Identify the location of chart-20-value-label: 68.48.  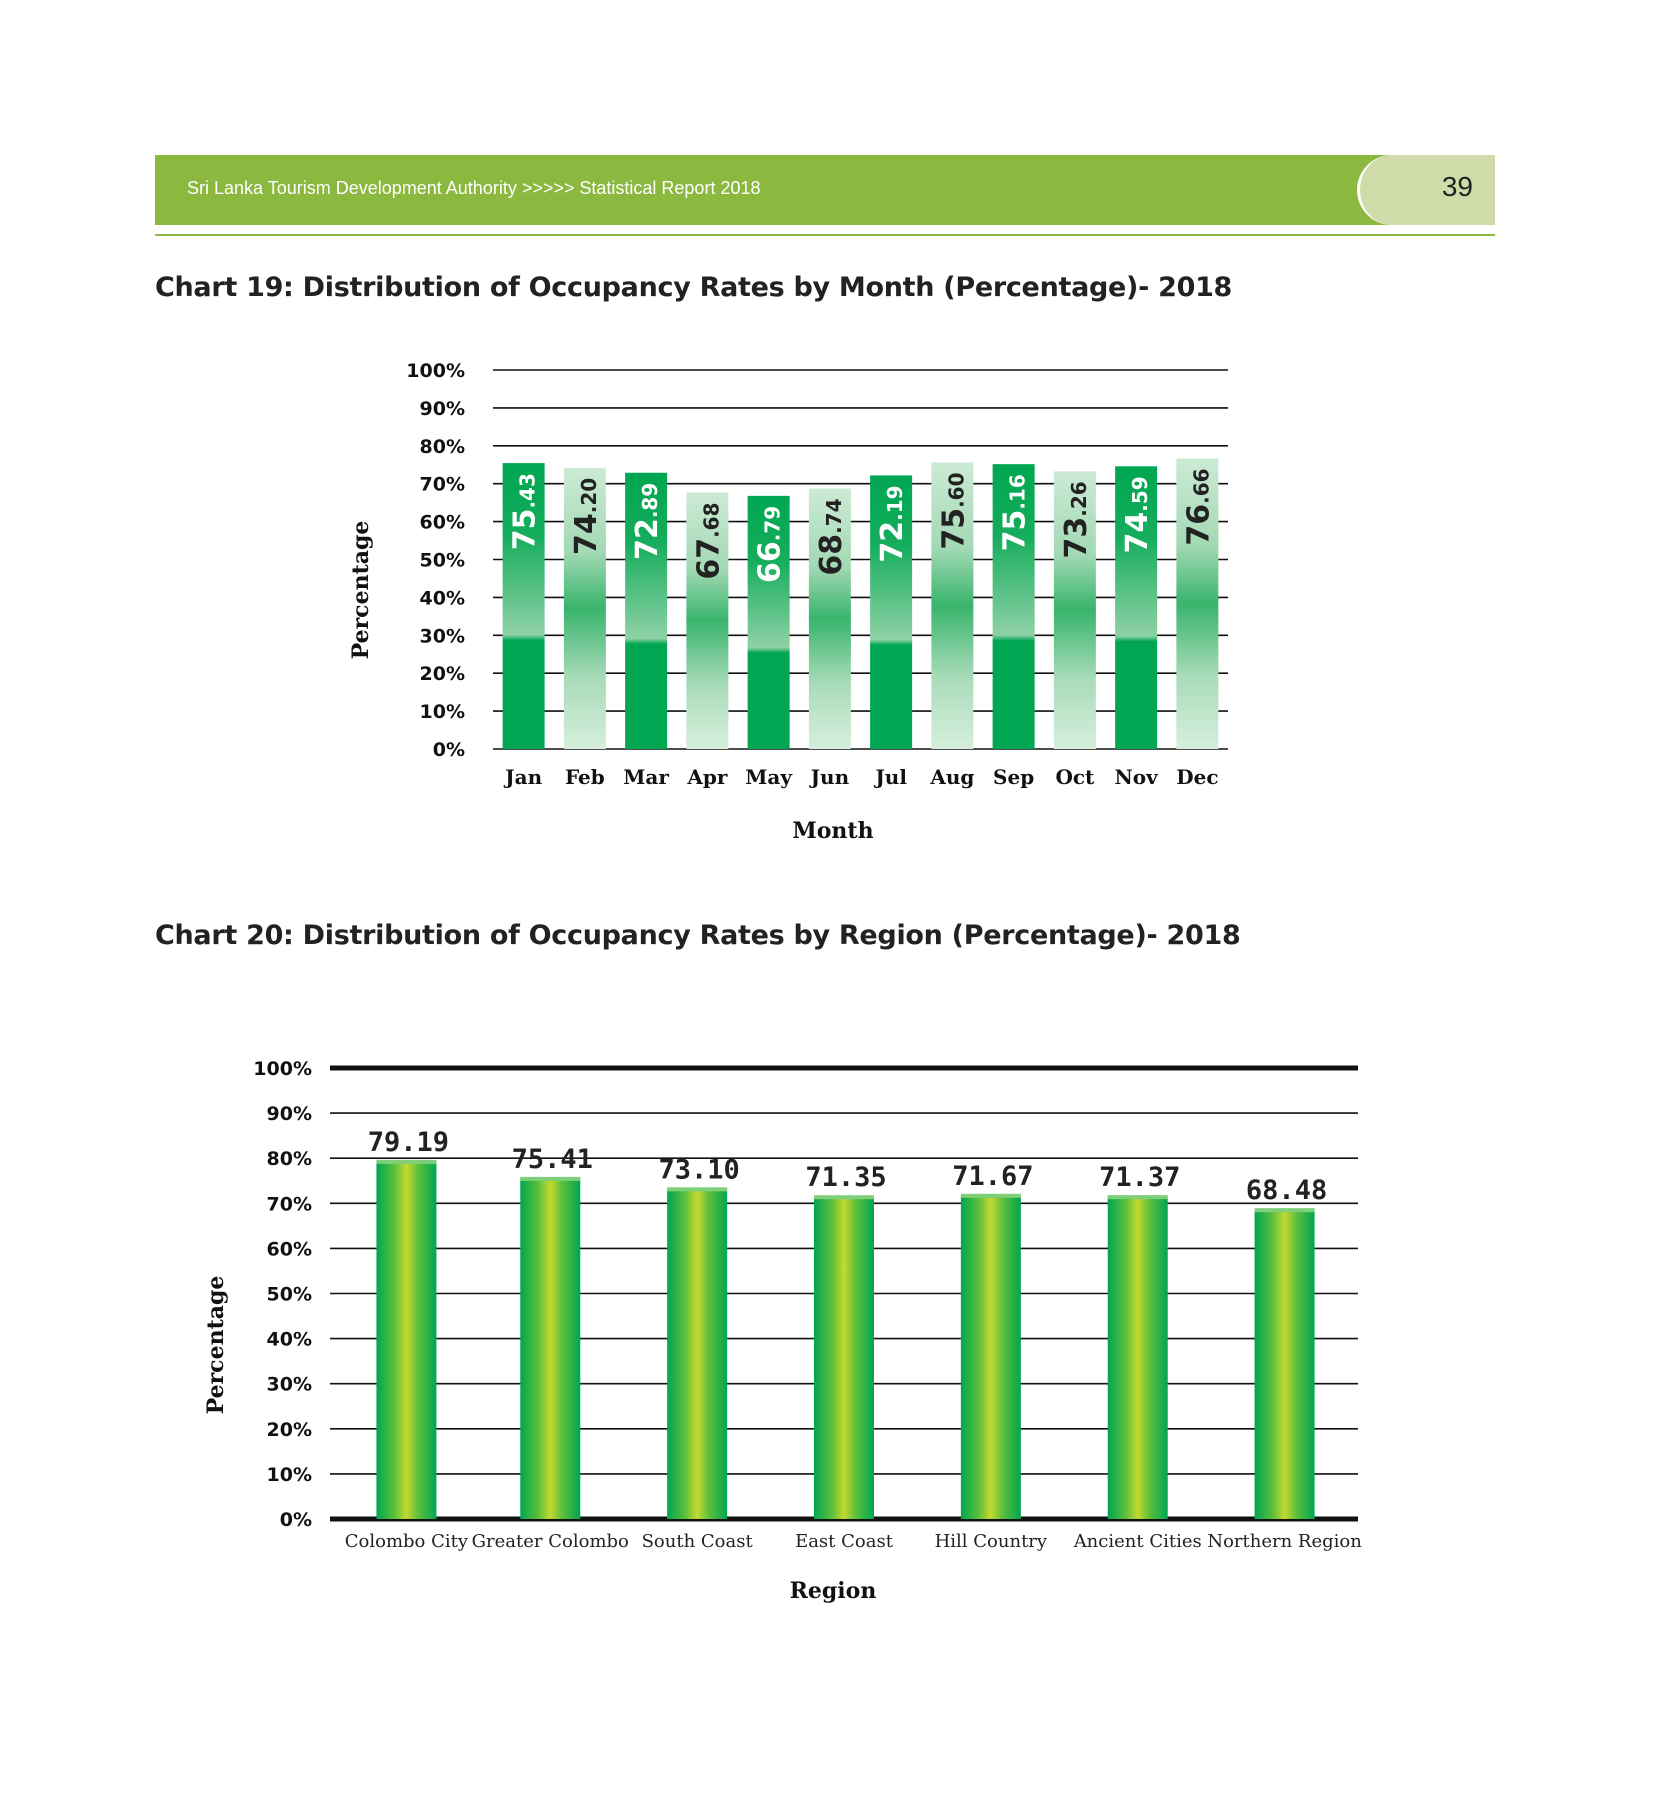
(1286, 1190).